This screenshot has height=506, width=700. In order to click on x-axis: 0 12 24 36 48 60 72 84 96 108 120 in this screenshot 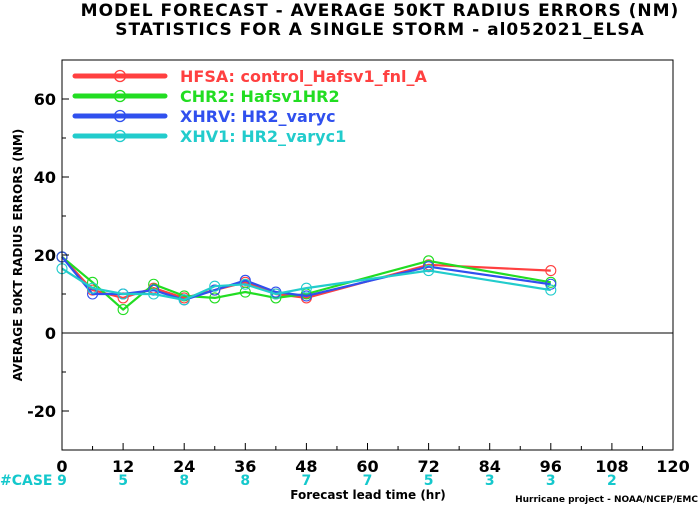, I will do `click(373, 459)`.